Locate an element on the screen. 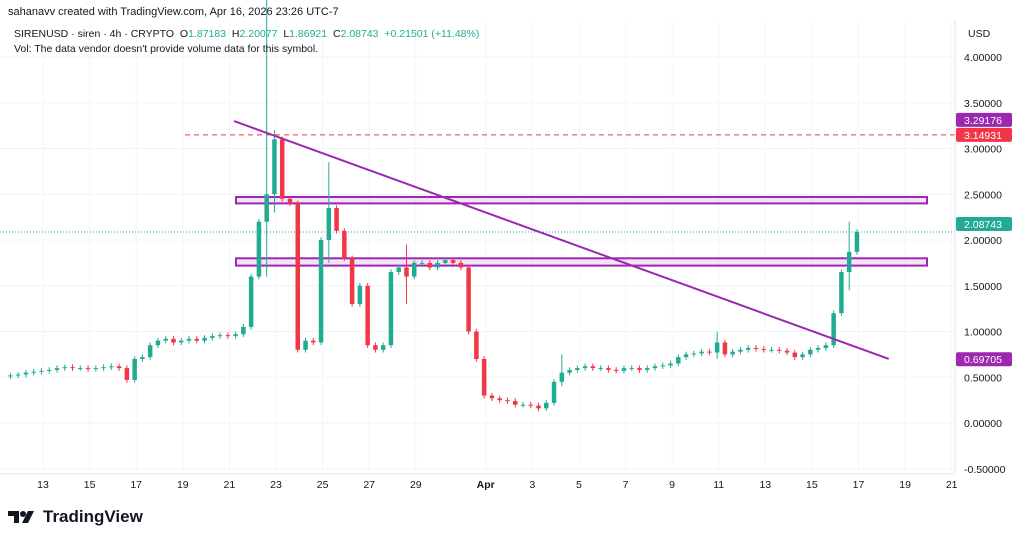  price-tick: 1.00000 is located at coordinates (983, 333).